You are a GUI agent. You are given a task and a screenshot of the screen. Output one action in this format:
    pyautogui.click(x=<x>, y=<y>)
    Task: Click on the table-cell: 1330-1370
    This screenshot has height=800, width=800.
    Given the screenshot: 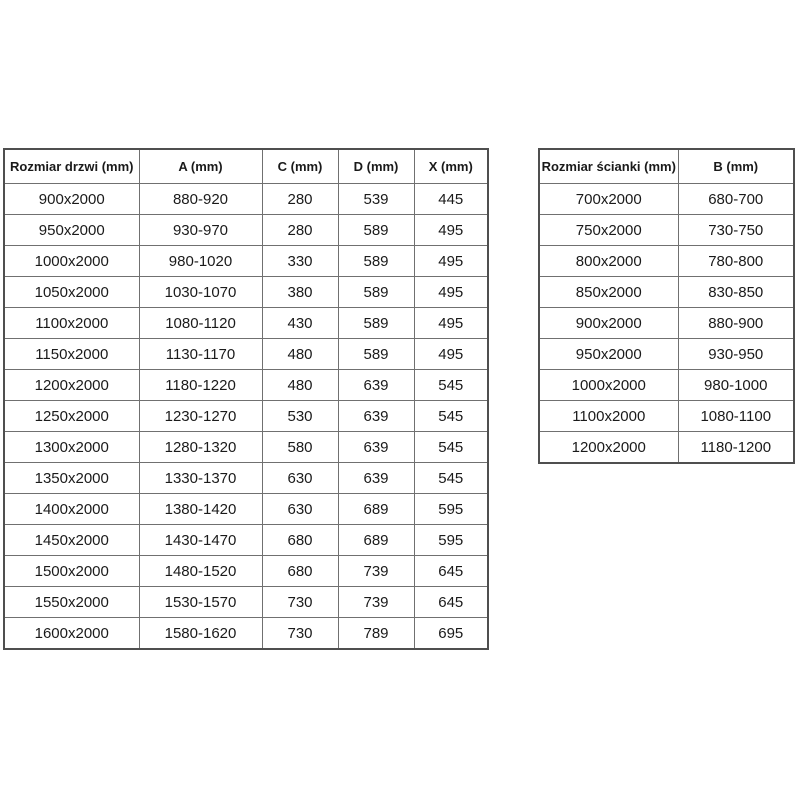 What is the action you would take?
    pyautogui.click(x=200, y=478)
    